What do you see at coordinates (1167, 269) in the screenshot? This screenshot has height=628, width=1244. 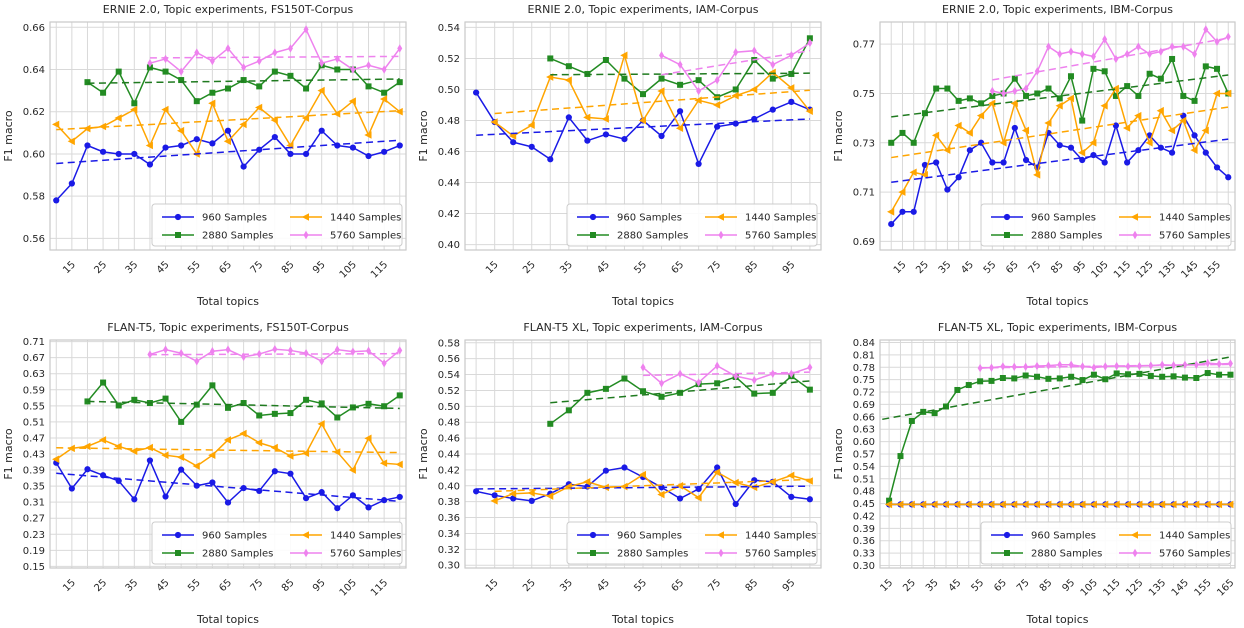 I see `svg-text: 135` at bounding box center [1167, 269].